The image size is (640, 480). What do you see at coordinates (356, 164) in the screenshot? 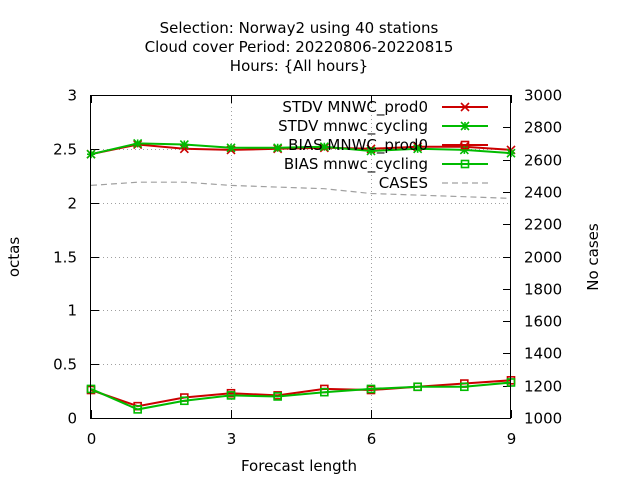
I see `legend-label: BIAS mnwc_cycling` at bounding box center [356, 164].